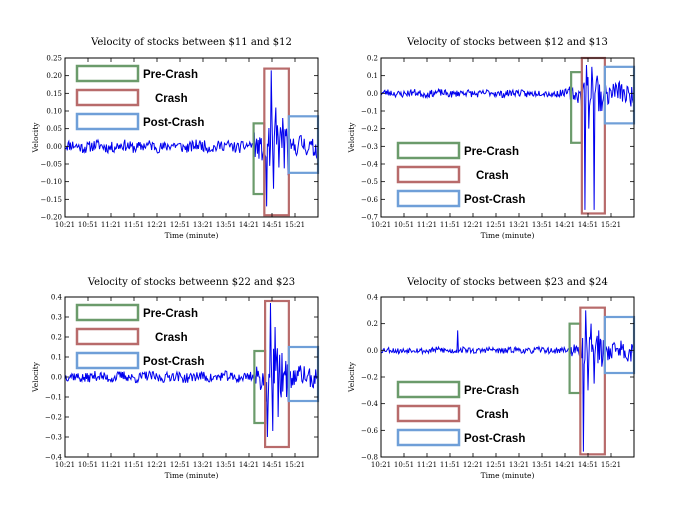  Describe the element at coordinates (592, 381) in the screenshot. I see `region-box-crash` at that location.